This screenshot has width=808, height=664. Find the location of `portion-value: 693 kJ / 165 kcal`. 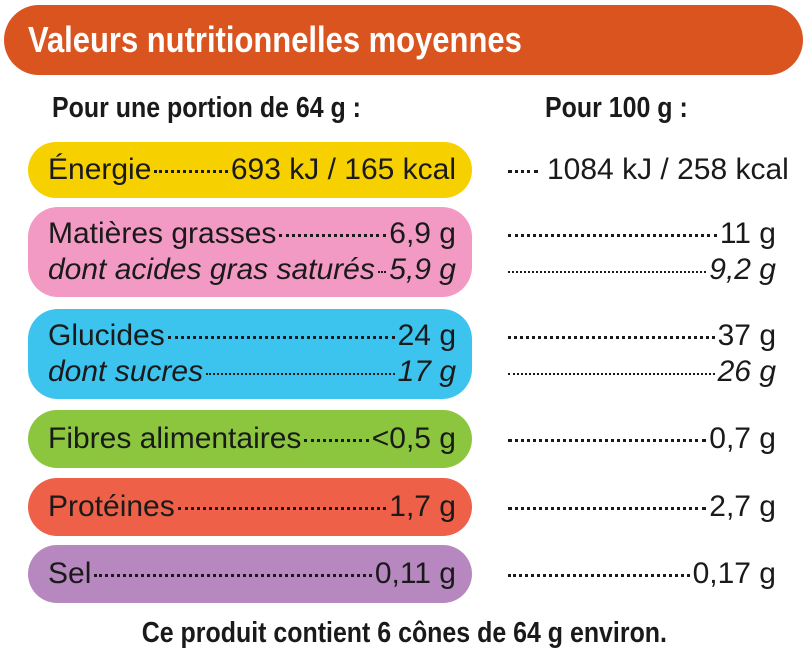

portion-value: 693 kJ / 165 kcal is located at coordinates (343, 169).